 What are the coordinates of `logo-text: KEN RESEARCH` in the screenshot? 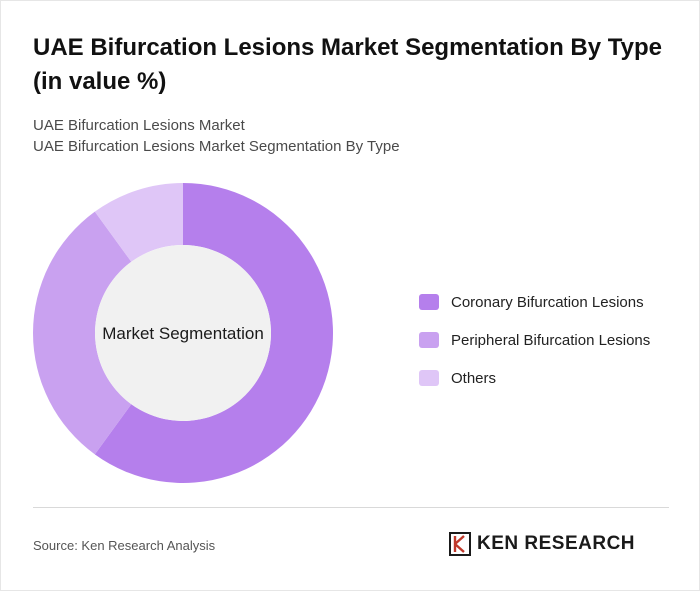 It's located at (556, 543).